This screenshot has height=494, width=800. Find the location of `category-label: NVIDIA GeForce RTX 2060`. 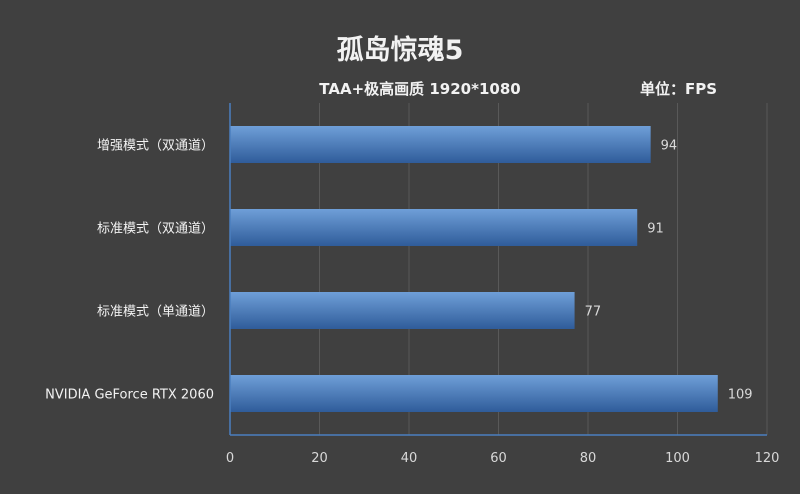

category-label: NVIDIA GeForce RTX 2060 is located at coordinates (129, 395).